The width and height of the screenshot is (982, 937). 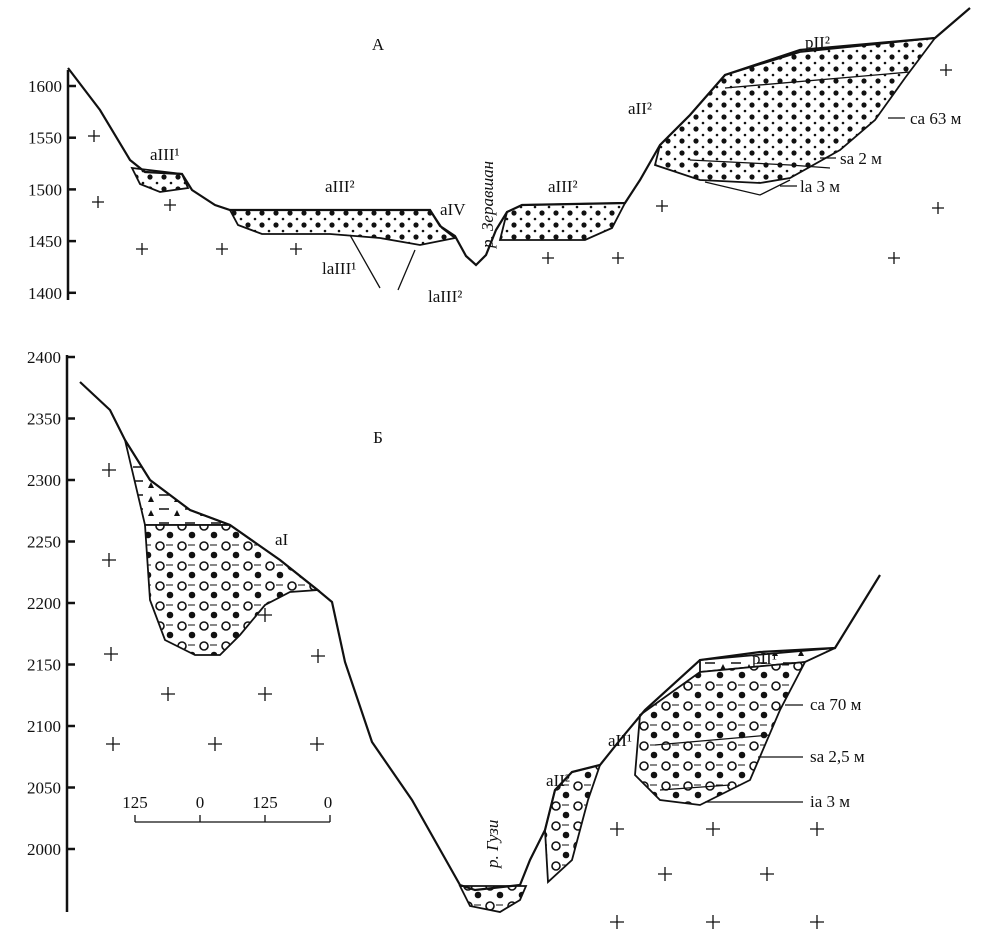 What do you see at coordinates (936, 118) in the screenshot?
I see `label: ca 63 м` at bounding box center [936, 118].